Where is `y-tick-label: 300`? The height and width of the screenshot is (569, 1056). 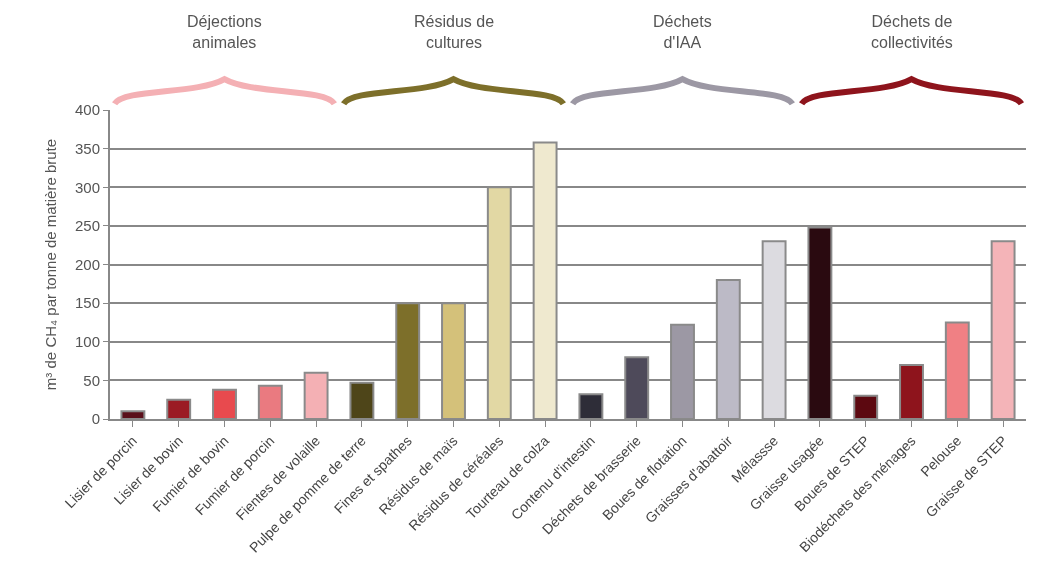
y-tick-label: 300 is located at coordinates (87, 187).